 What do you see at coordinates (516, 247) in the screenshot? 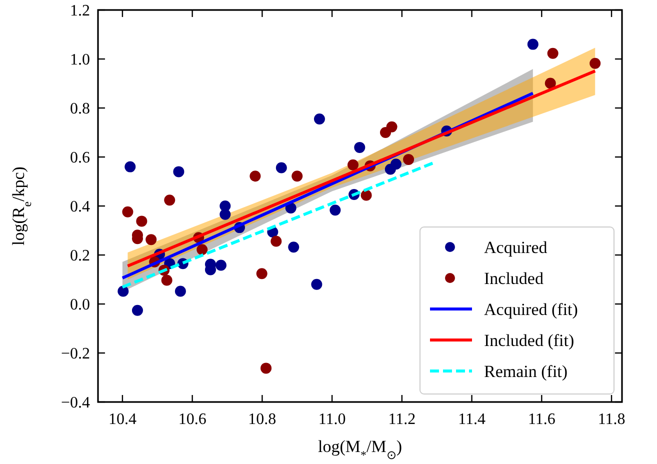
I see `legend-label: Acquired` at bounding box center [516, 247].